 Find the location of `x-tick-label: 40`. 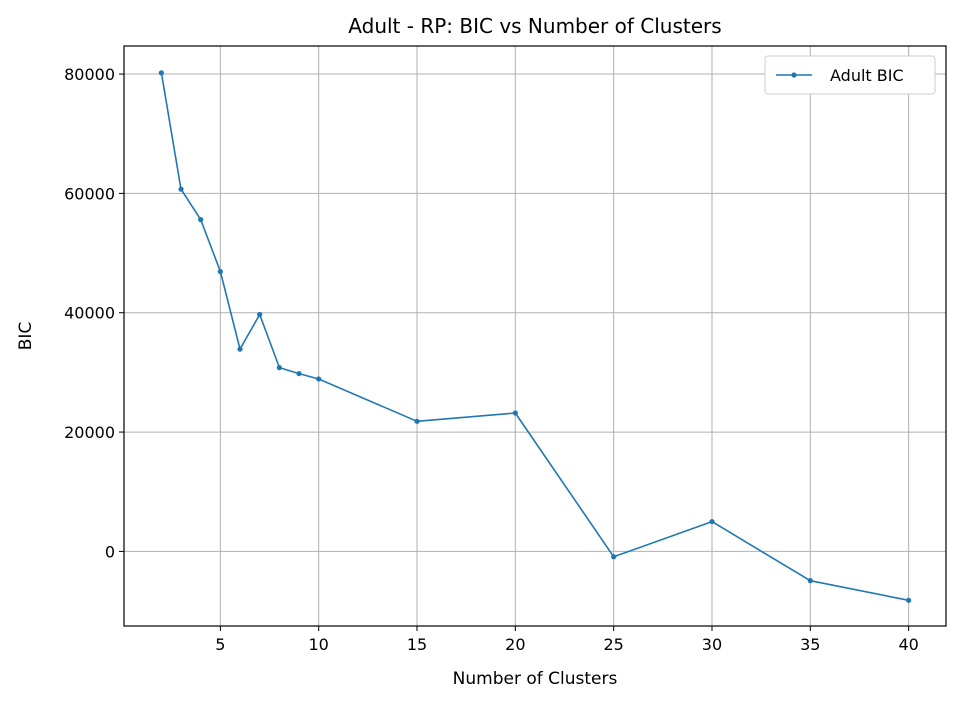

x-tick-label: 40 is located at coordinates (908, 644).